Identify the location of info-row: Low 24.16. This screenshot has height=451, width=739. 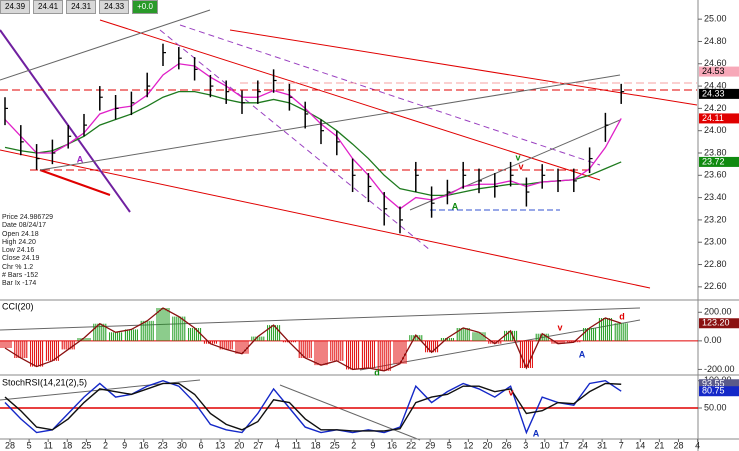
(27, 251).